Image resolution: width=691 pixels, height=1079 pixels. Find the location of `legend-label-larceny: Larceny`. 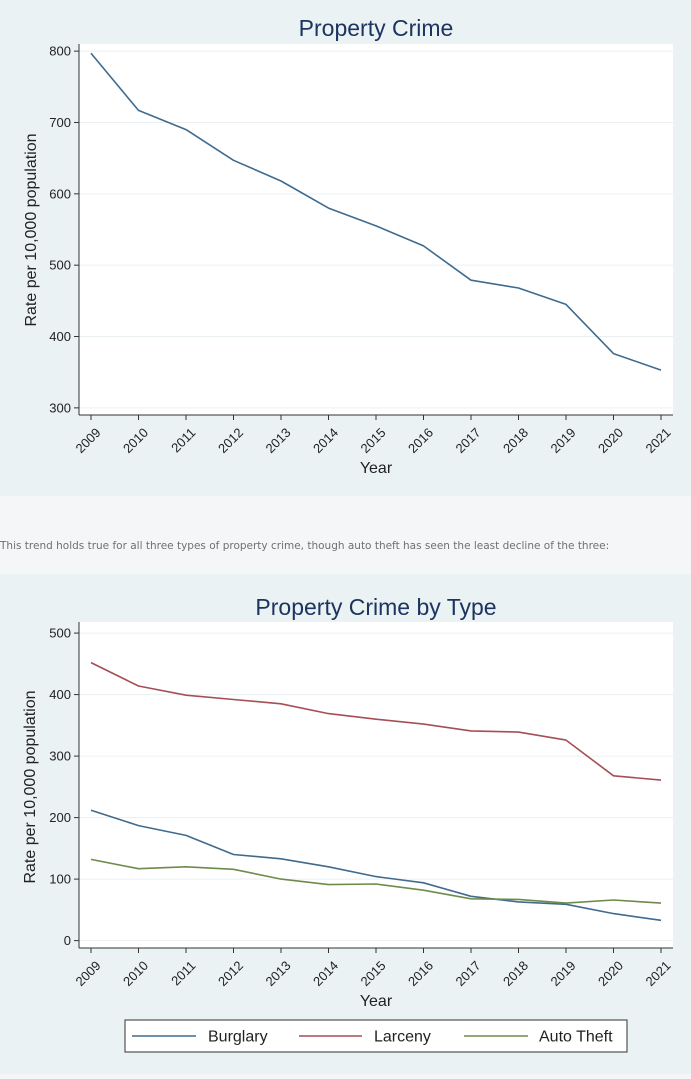

legend-label-larceny: Larceny is located at coordinates (402, 1037).